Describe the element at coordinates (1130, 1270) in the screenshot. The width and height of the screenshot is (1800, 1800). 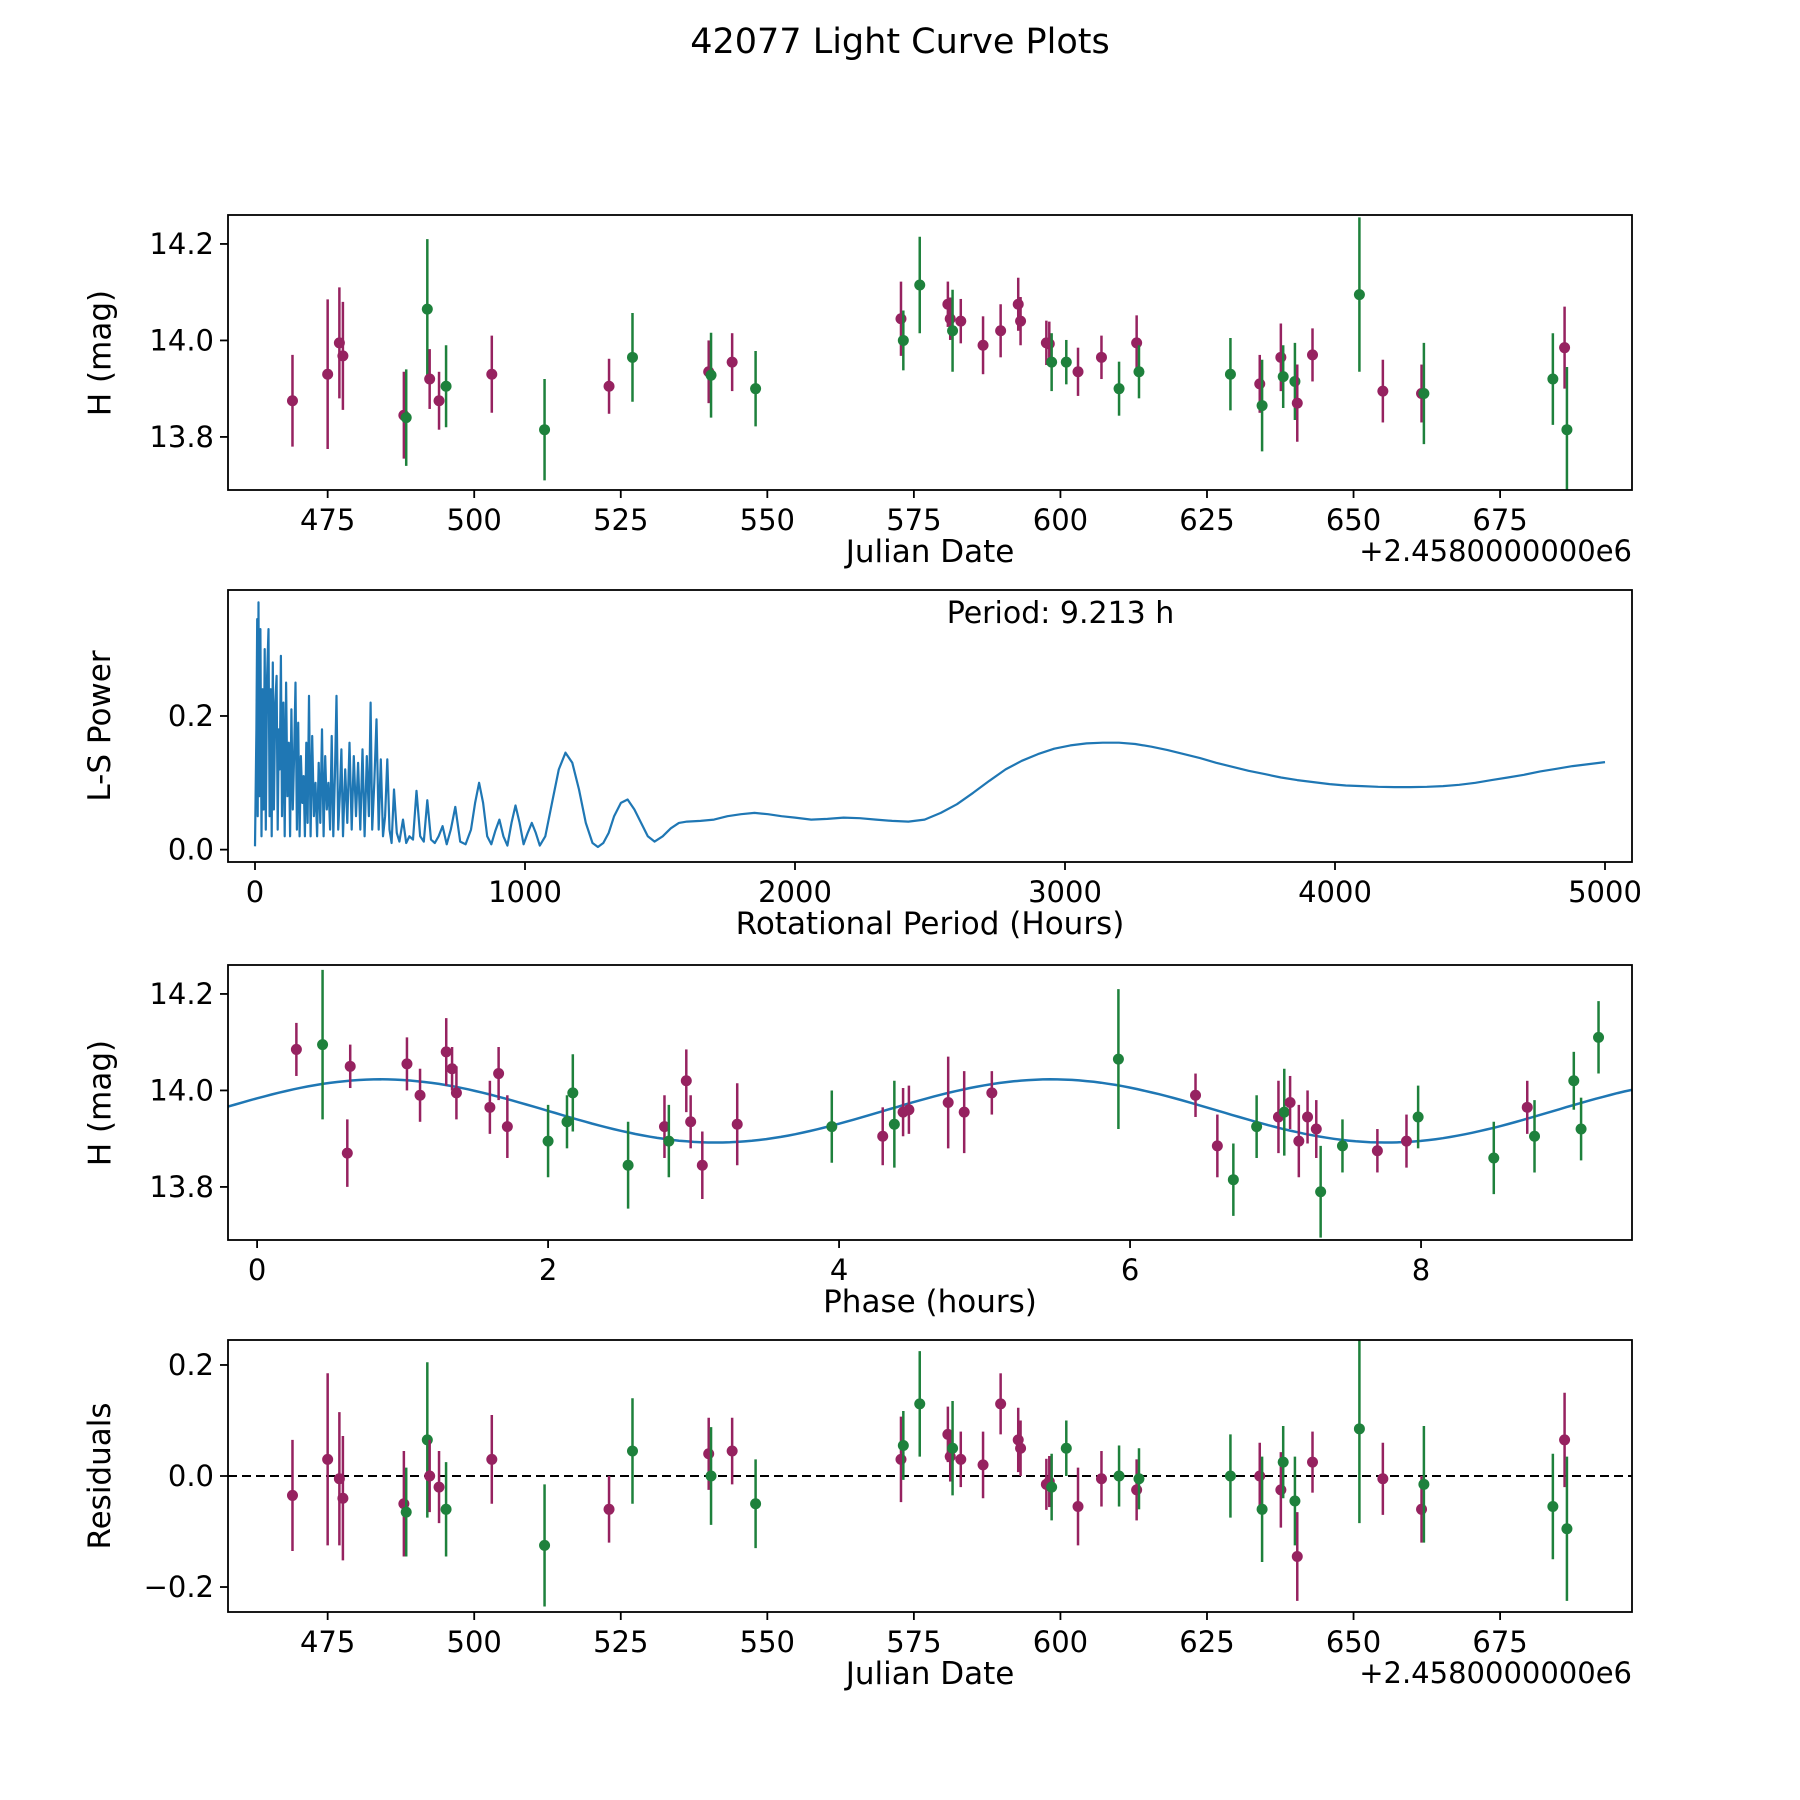
I see `x-tick-label: 6` at that location.